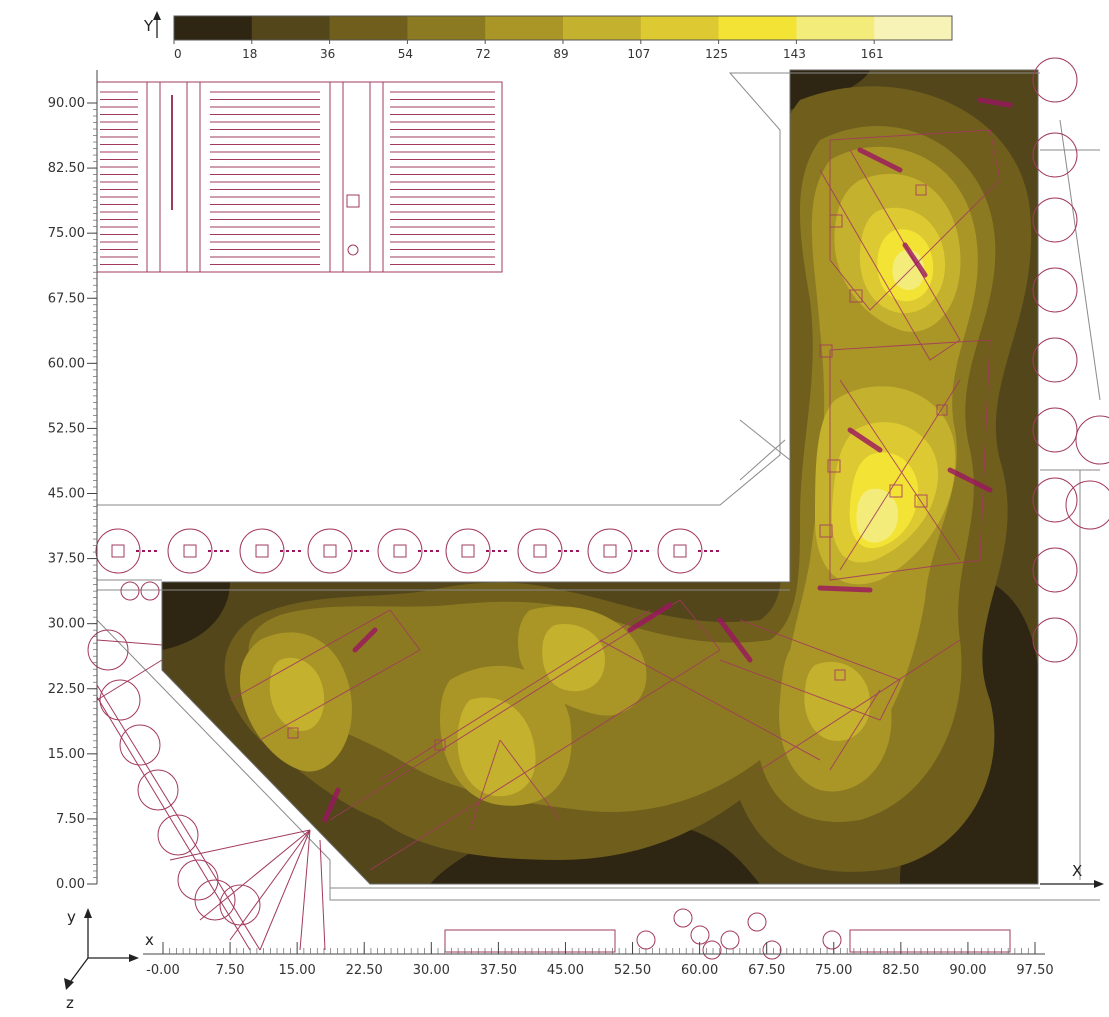  I want to click on y-axis-tick-label: 45.00, so click(66, 494).